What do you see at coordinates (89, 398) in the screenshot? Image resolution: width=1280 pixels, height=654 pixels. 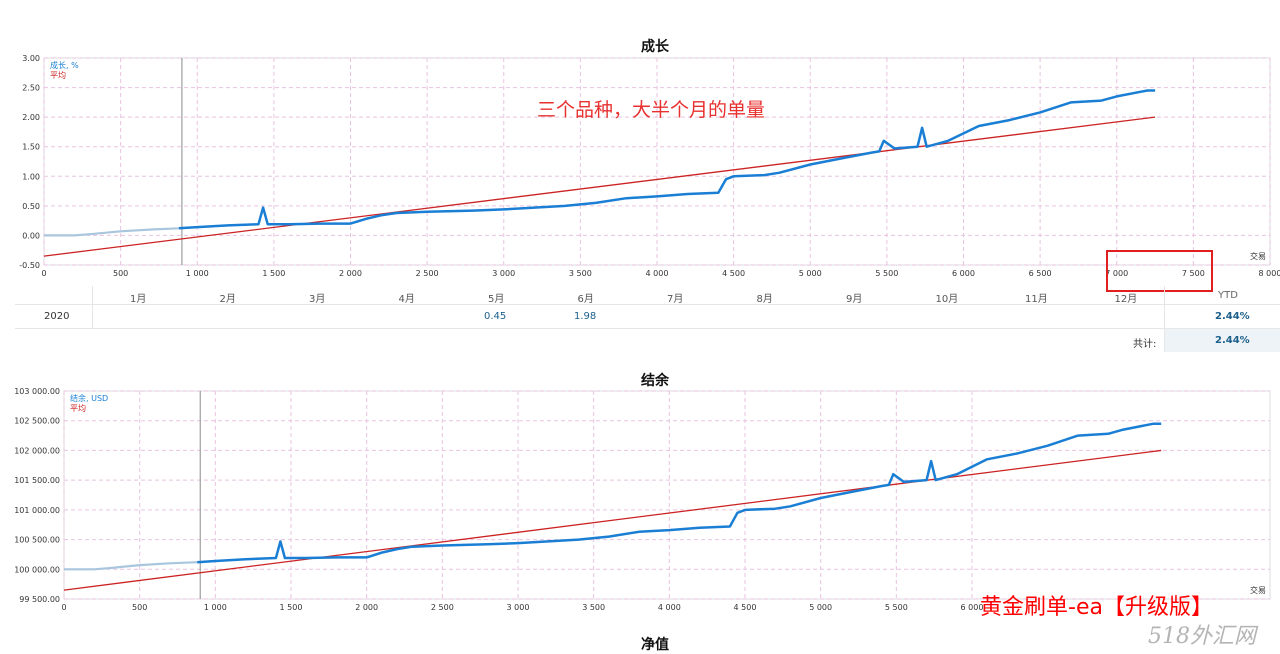 I see `legend-growth: 结余, USD` at bounding box center [89, 398].